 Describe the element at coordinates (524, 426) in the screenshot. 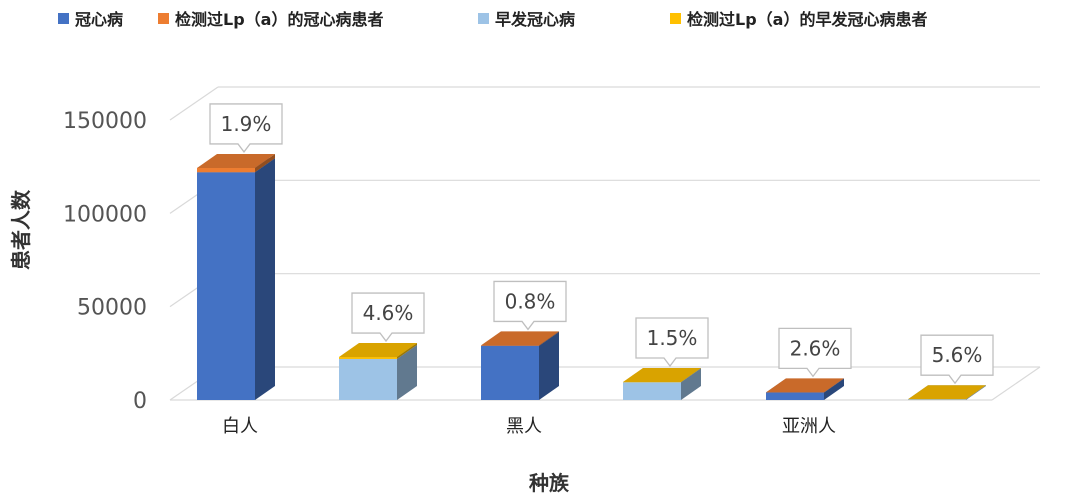

I see `category-label: 黑人` at that location.